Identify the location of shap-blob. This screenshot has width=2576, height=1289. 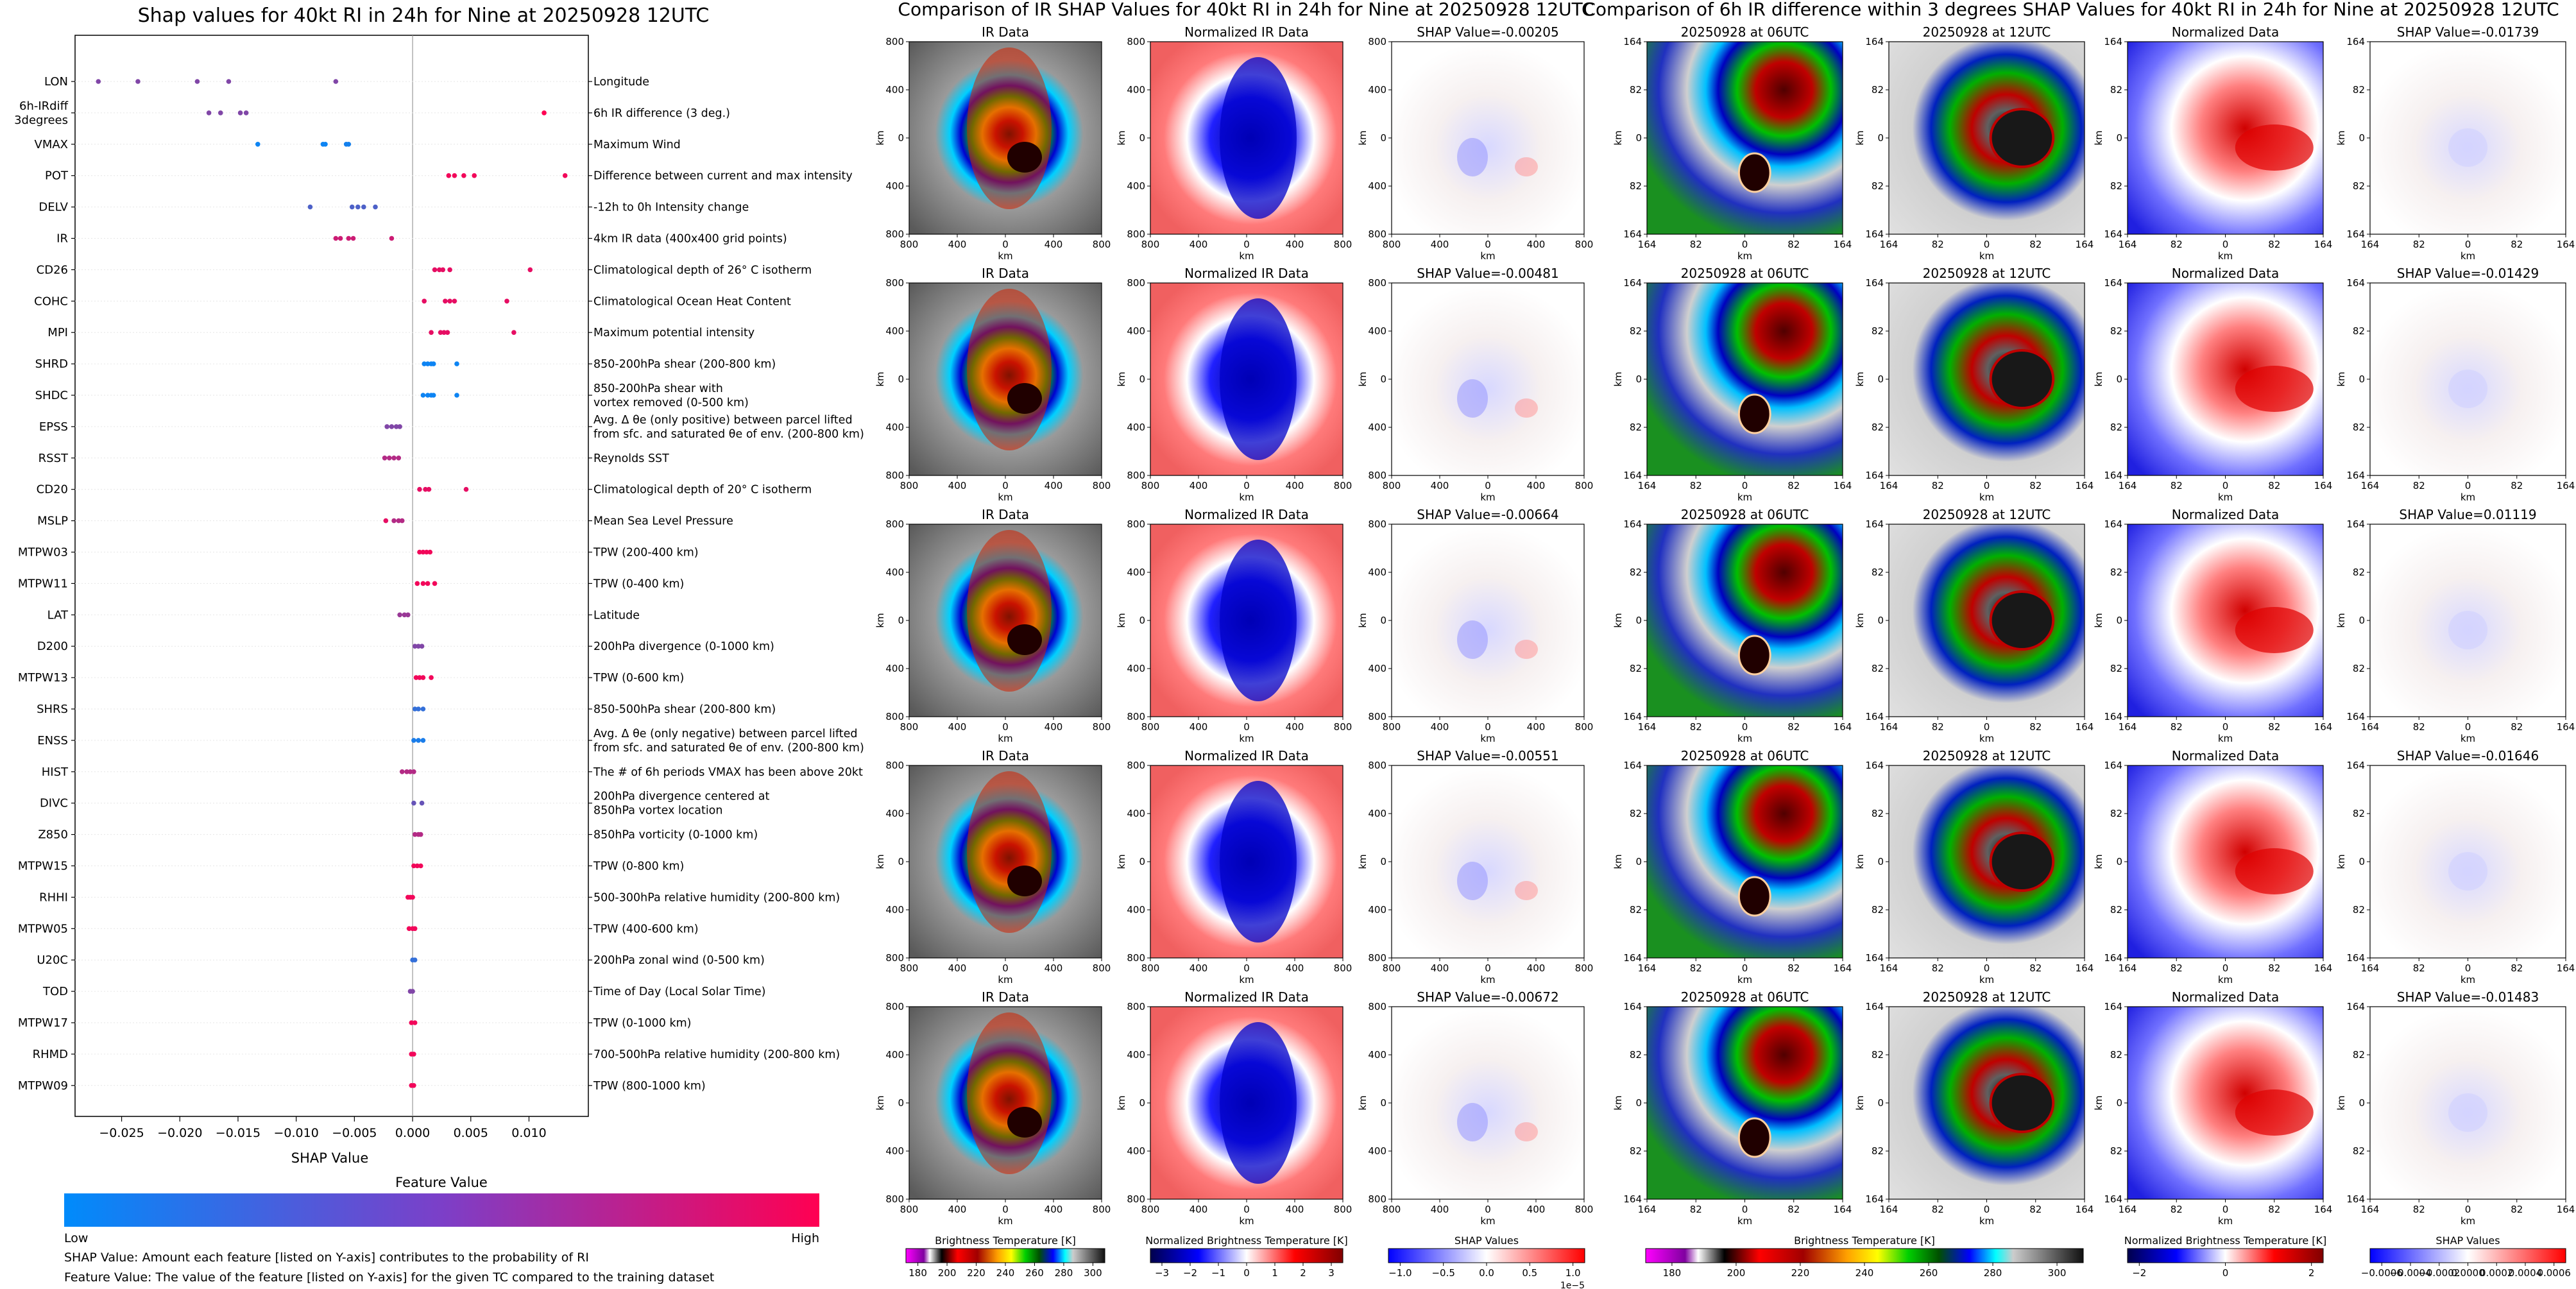
(1526, 891).